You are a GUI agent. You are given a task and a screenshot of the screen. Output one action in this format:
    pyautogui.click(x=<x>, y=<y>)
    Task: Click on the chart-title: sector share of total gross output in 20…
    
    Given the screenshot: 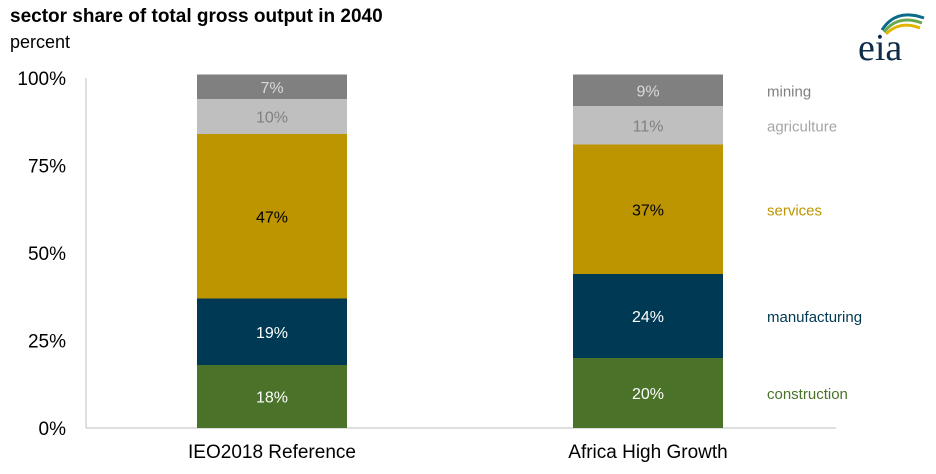 What is the action you would take?
    pyautogui.click(x=196, y=16)
    